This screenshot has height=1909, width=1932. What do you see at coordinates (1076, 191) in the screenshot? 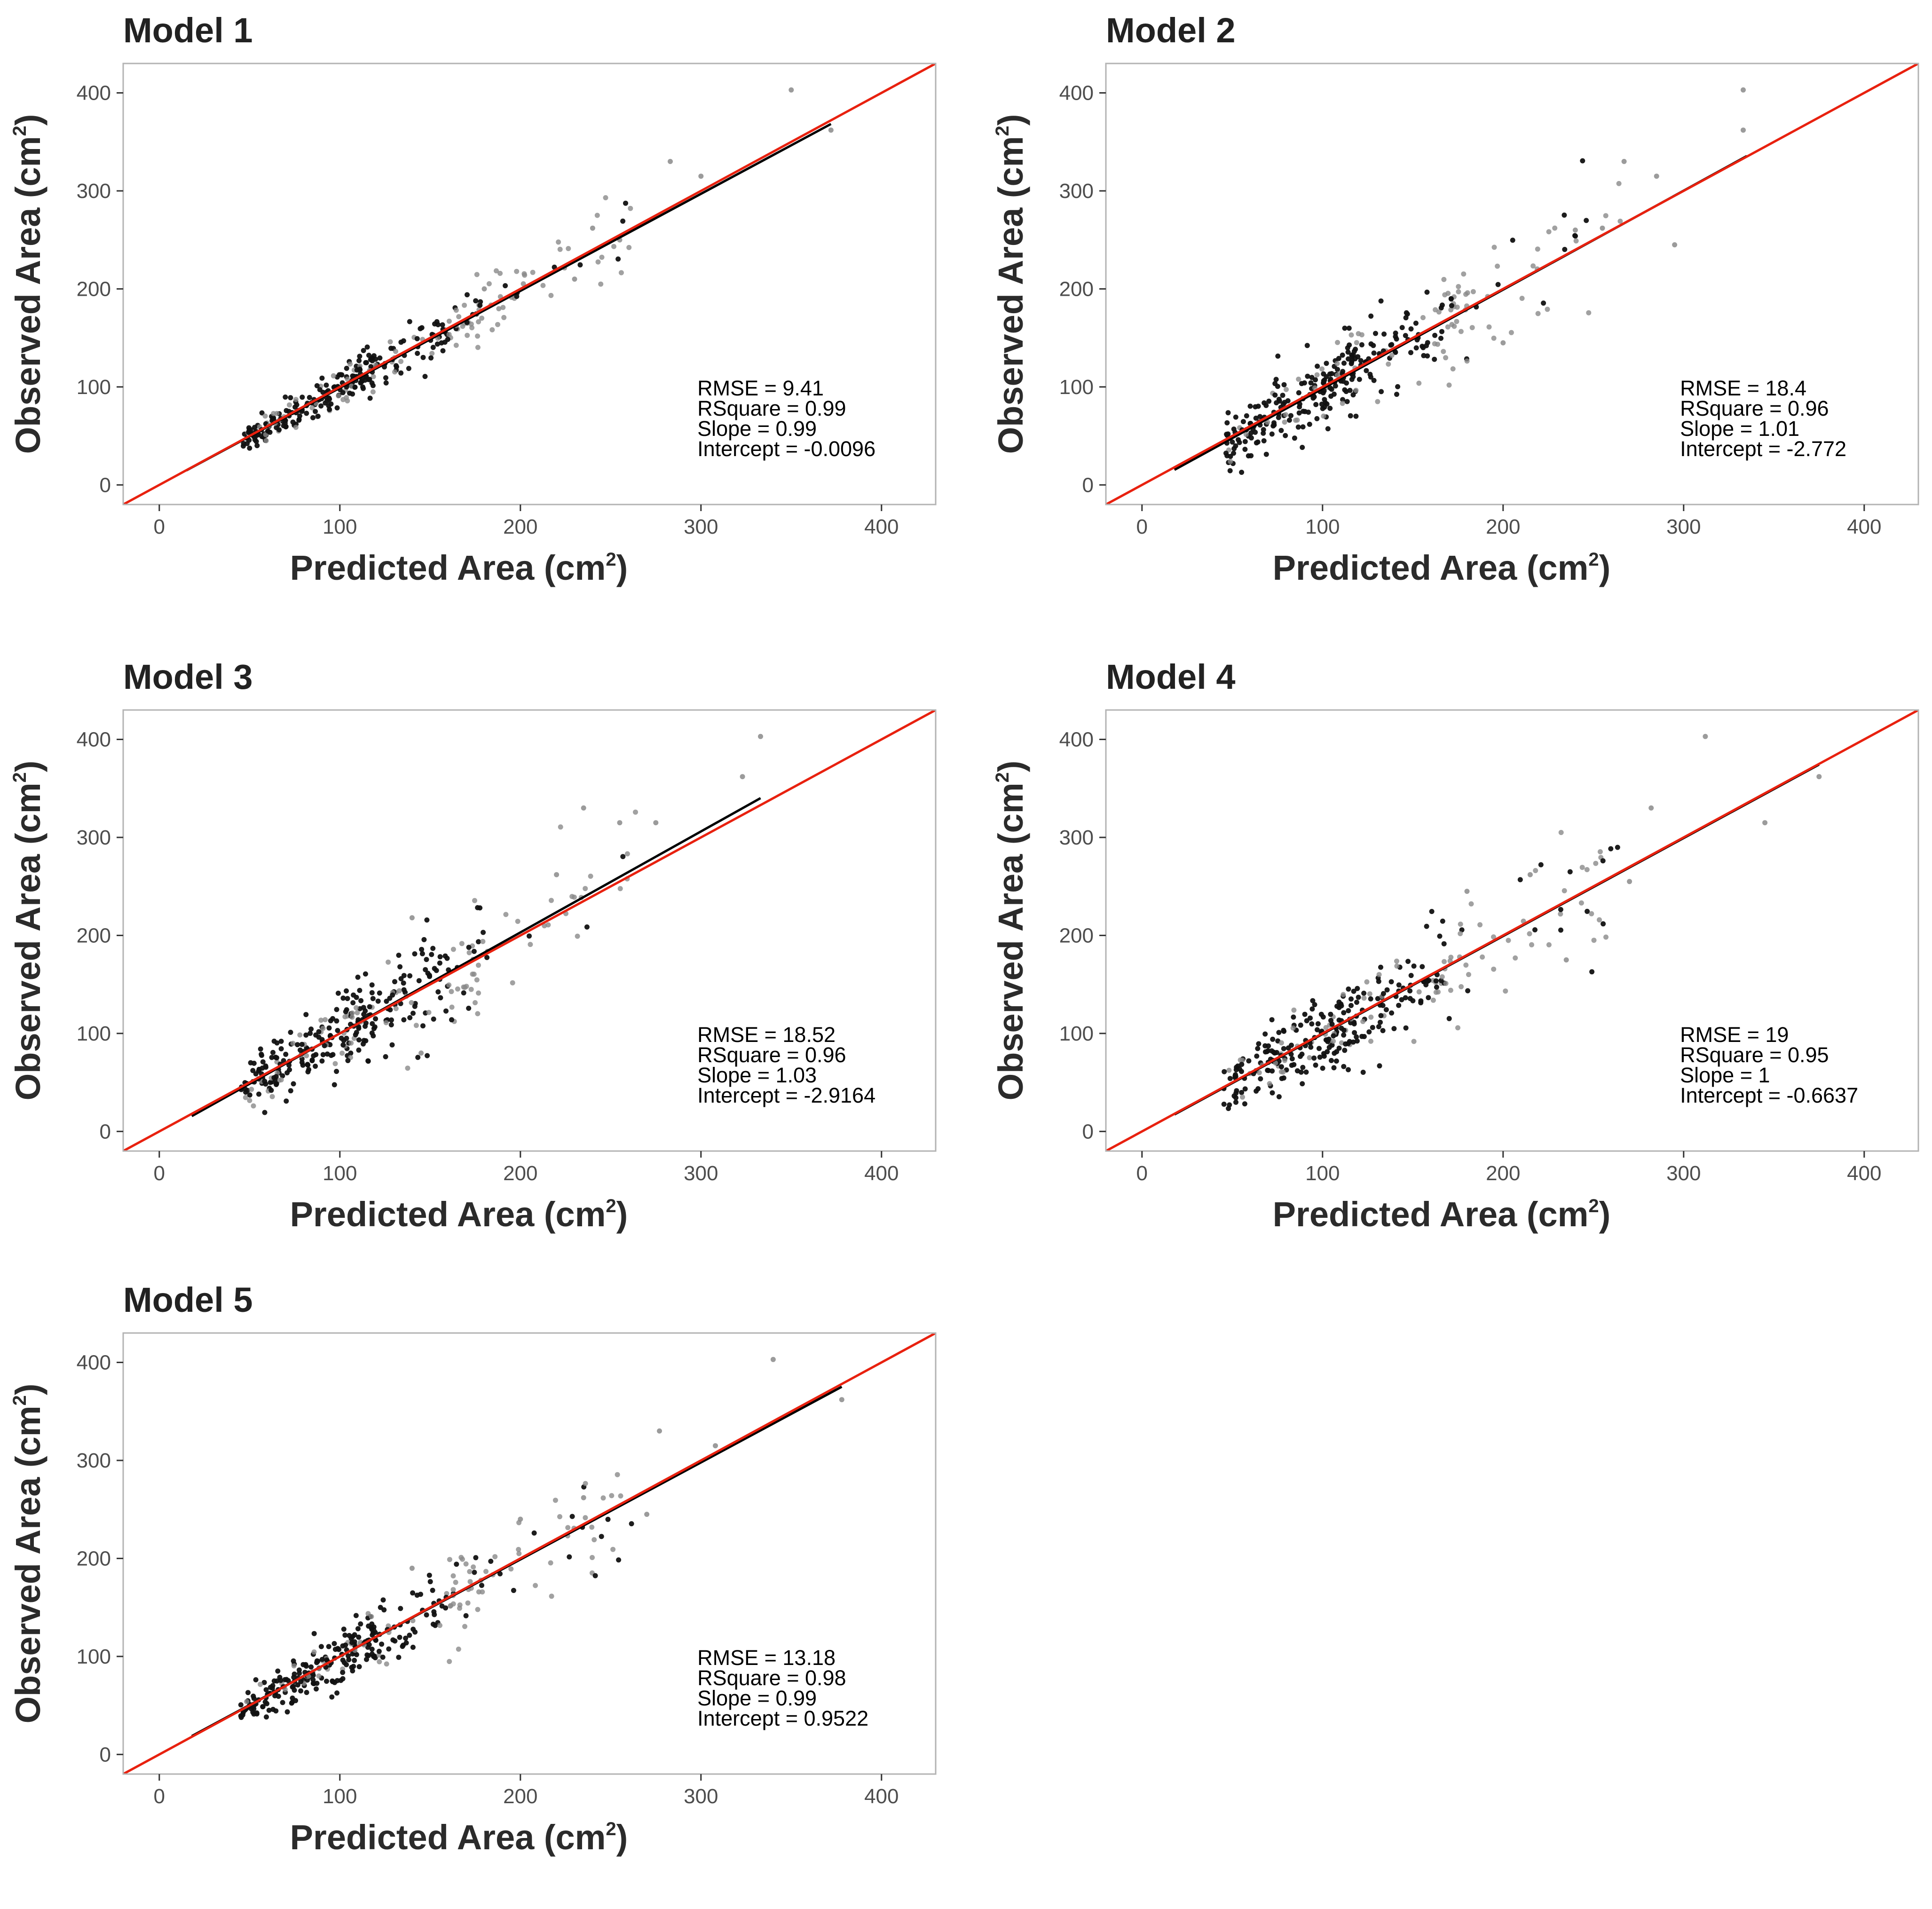
I see `y-tick-label: 300` at bounding box center [1076, 191].